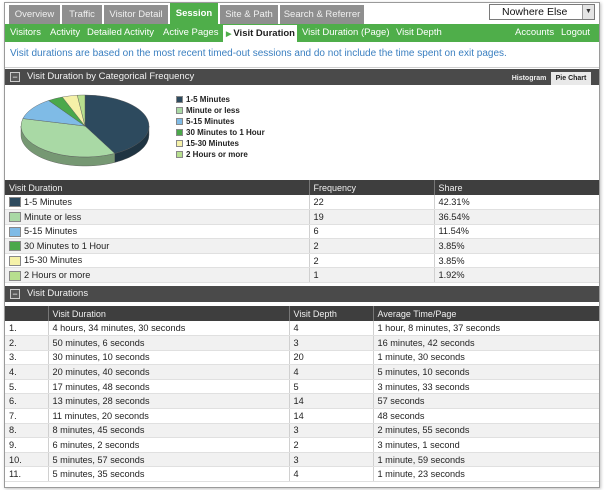 This screenshot has width=604, height=490. Describe the element at coordinates (516, 217) in the screenshot. I see `share-cell: 36.54%` at that location.